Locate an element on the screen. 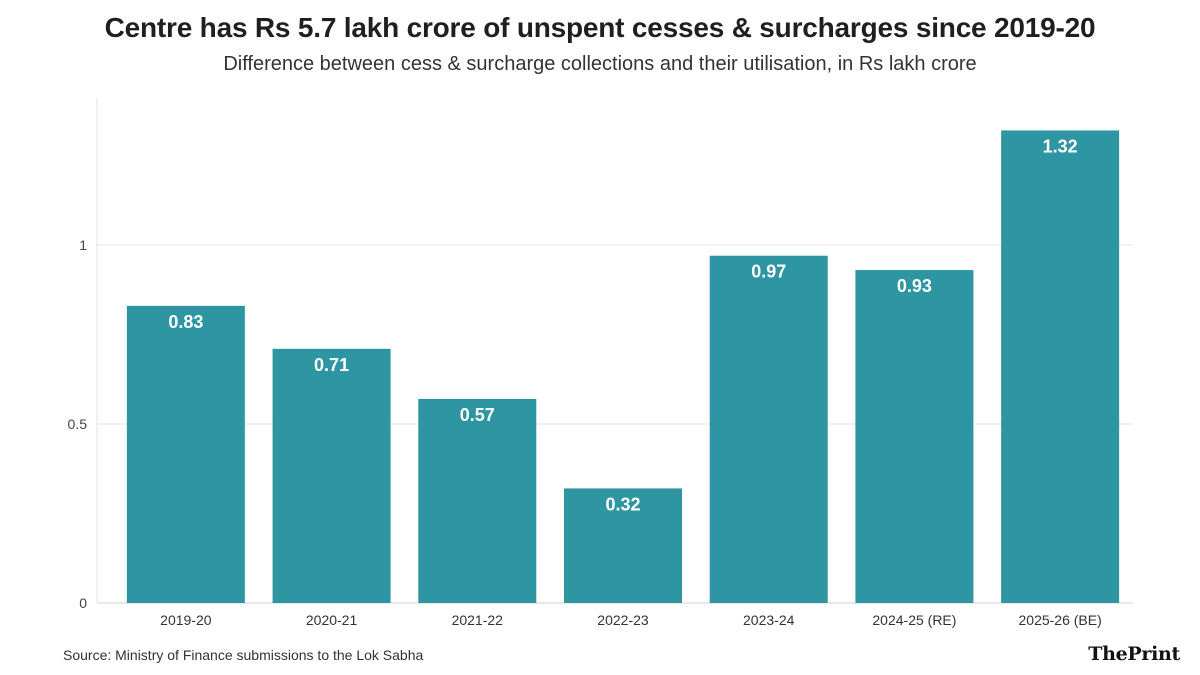 Image resolution: width=1200 pixels, height=675 pixels. x-tick-label: 2025-26 (BE) is located at coordinates (1060, 620).